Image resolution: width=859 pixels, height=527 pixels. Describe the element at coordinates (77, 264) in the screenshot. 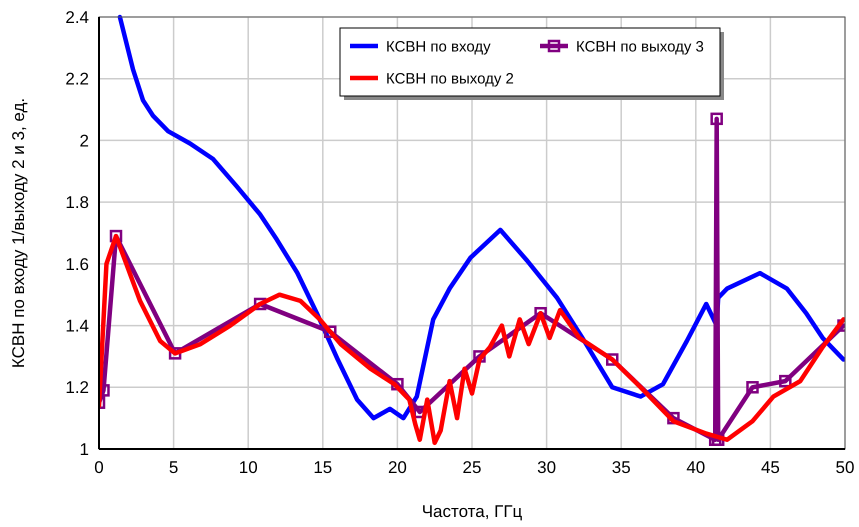

I see `y-tick-label: 1.6` at that location.